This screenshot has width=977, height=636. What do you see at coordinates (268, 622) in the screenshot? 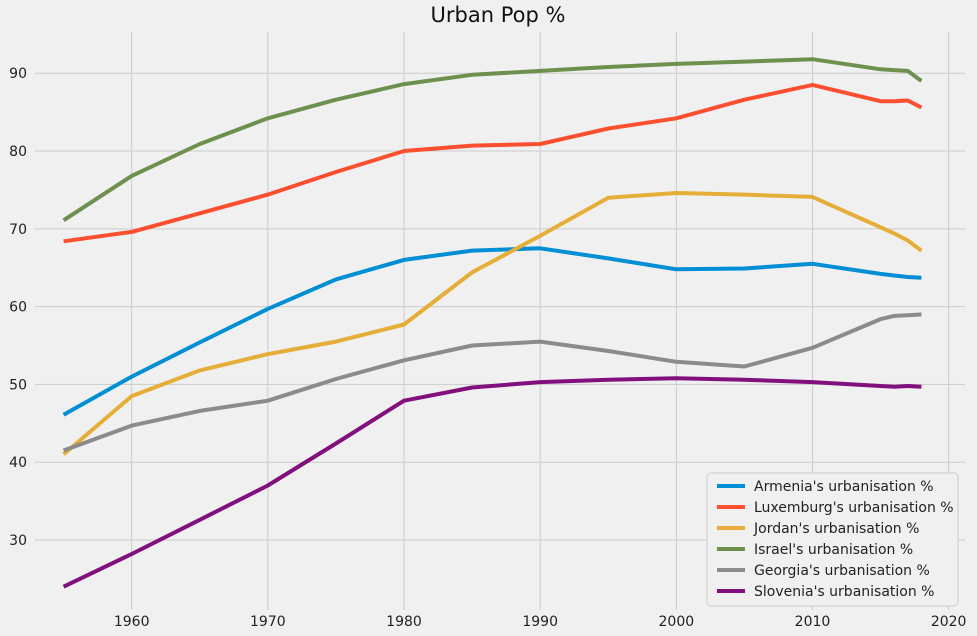
I see `x-tick-label: 1970` at bounding box center [268, 622].